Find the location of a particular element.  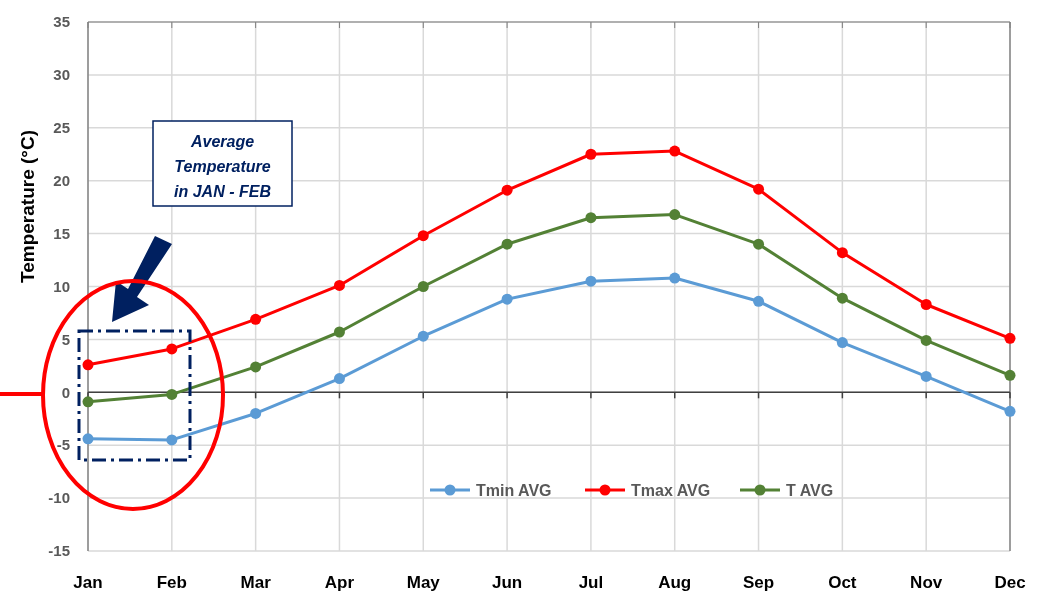

y-tick-label: 5 is located at coordinates (65, 339).